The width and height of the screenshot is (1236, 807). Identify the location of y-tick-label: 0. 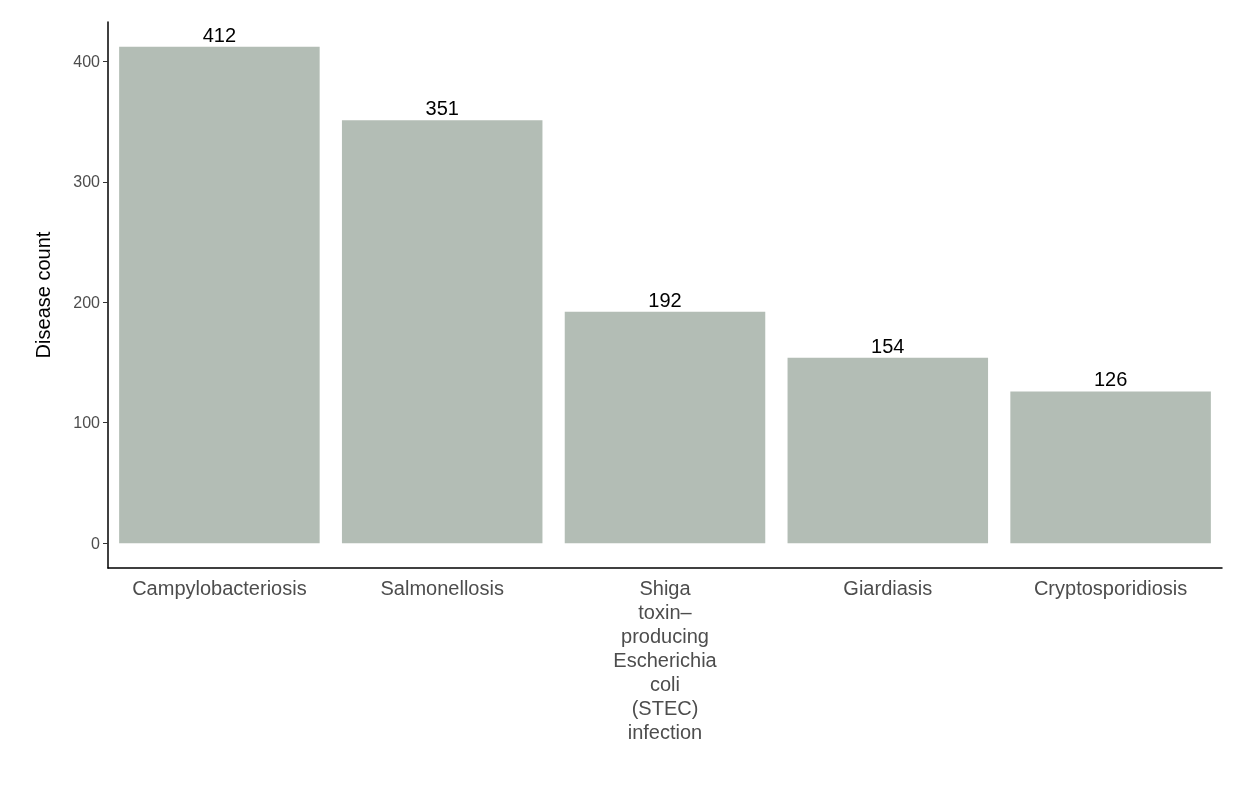
(96, 543).